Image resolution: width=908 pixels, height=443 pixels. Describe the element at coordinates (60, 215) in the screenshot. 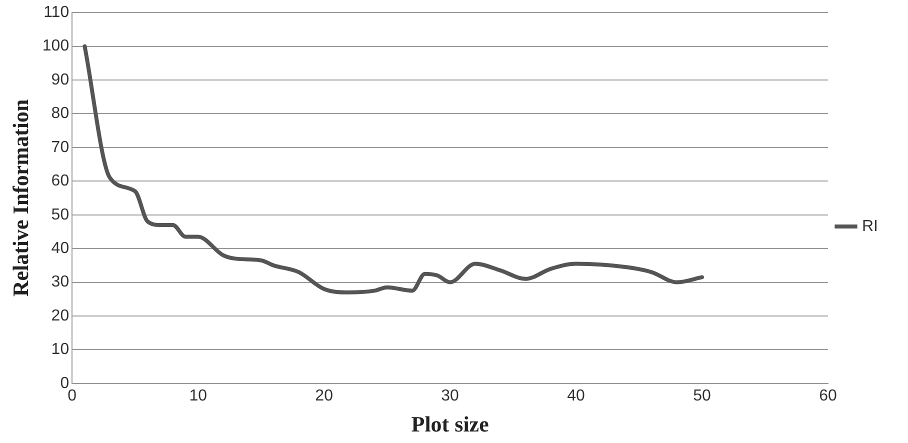

I see `y-tick-label: 50` at that location.